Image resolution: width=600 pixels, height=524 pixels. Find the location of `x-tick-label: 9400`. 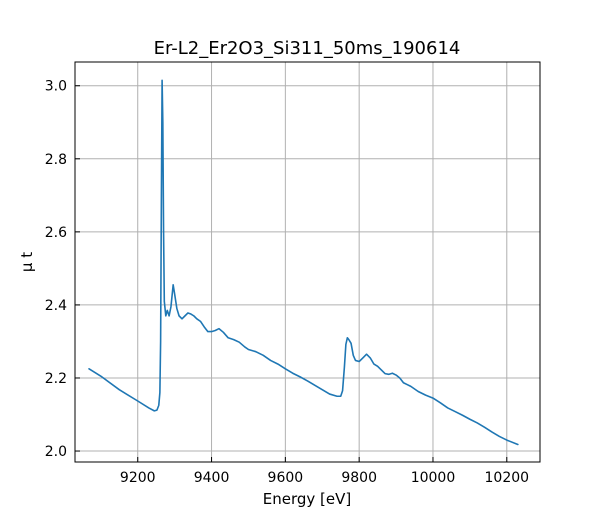

x-tick-label: 9400 is located at coordinates (212, 478).